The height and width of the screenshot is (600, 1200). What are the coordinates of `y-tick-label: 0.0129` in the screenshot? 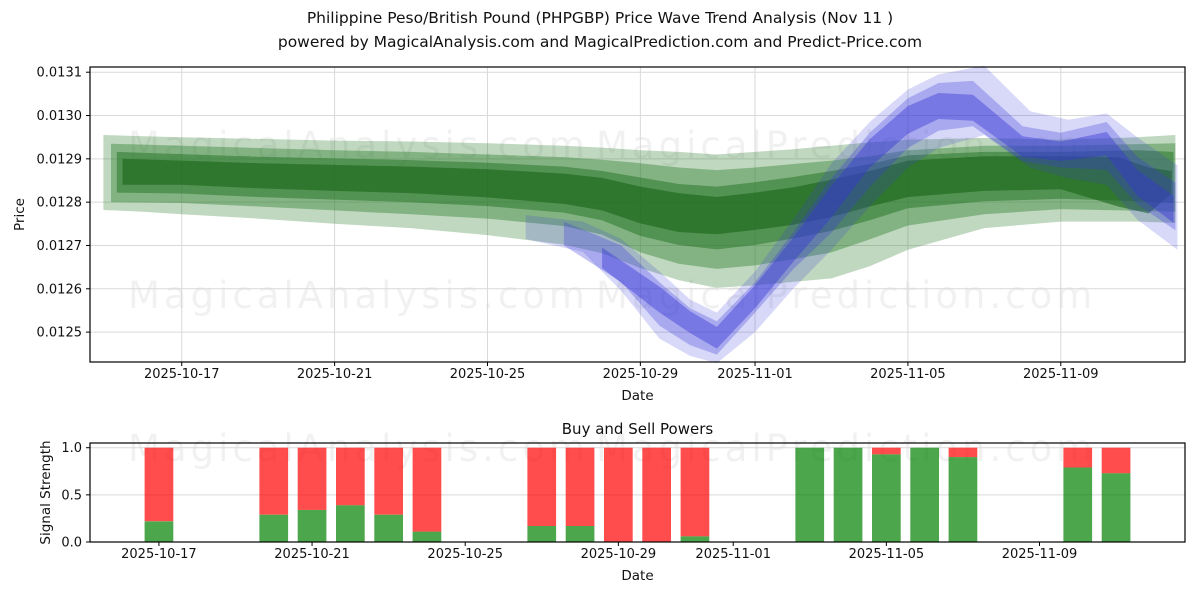 It's located at (60, 159).